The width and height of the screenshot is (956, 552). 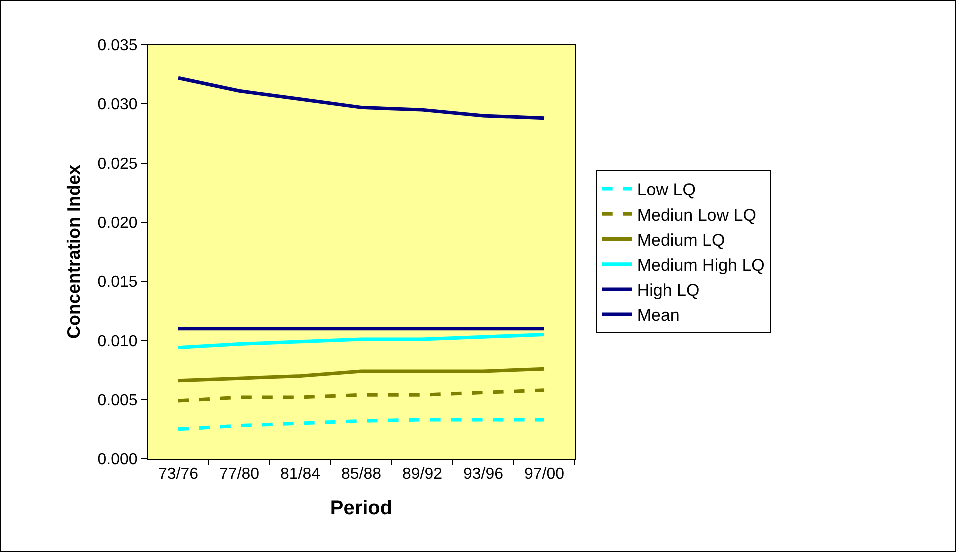 What do you see at coordinates (118, 341) in the screenshot?
I see `y-tick-label: 0.010` at bounding box center [118, 341].